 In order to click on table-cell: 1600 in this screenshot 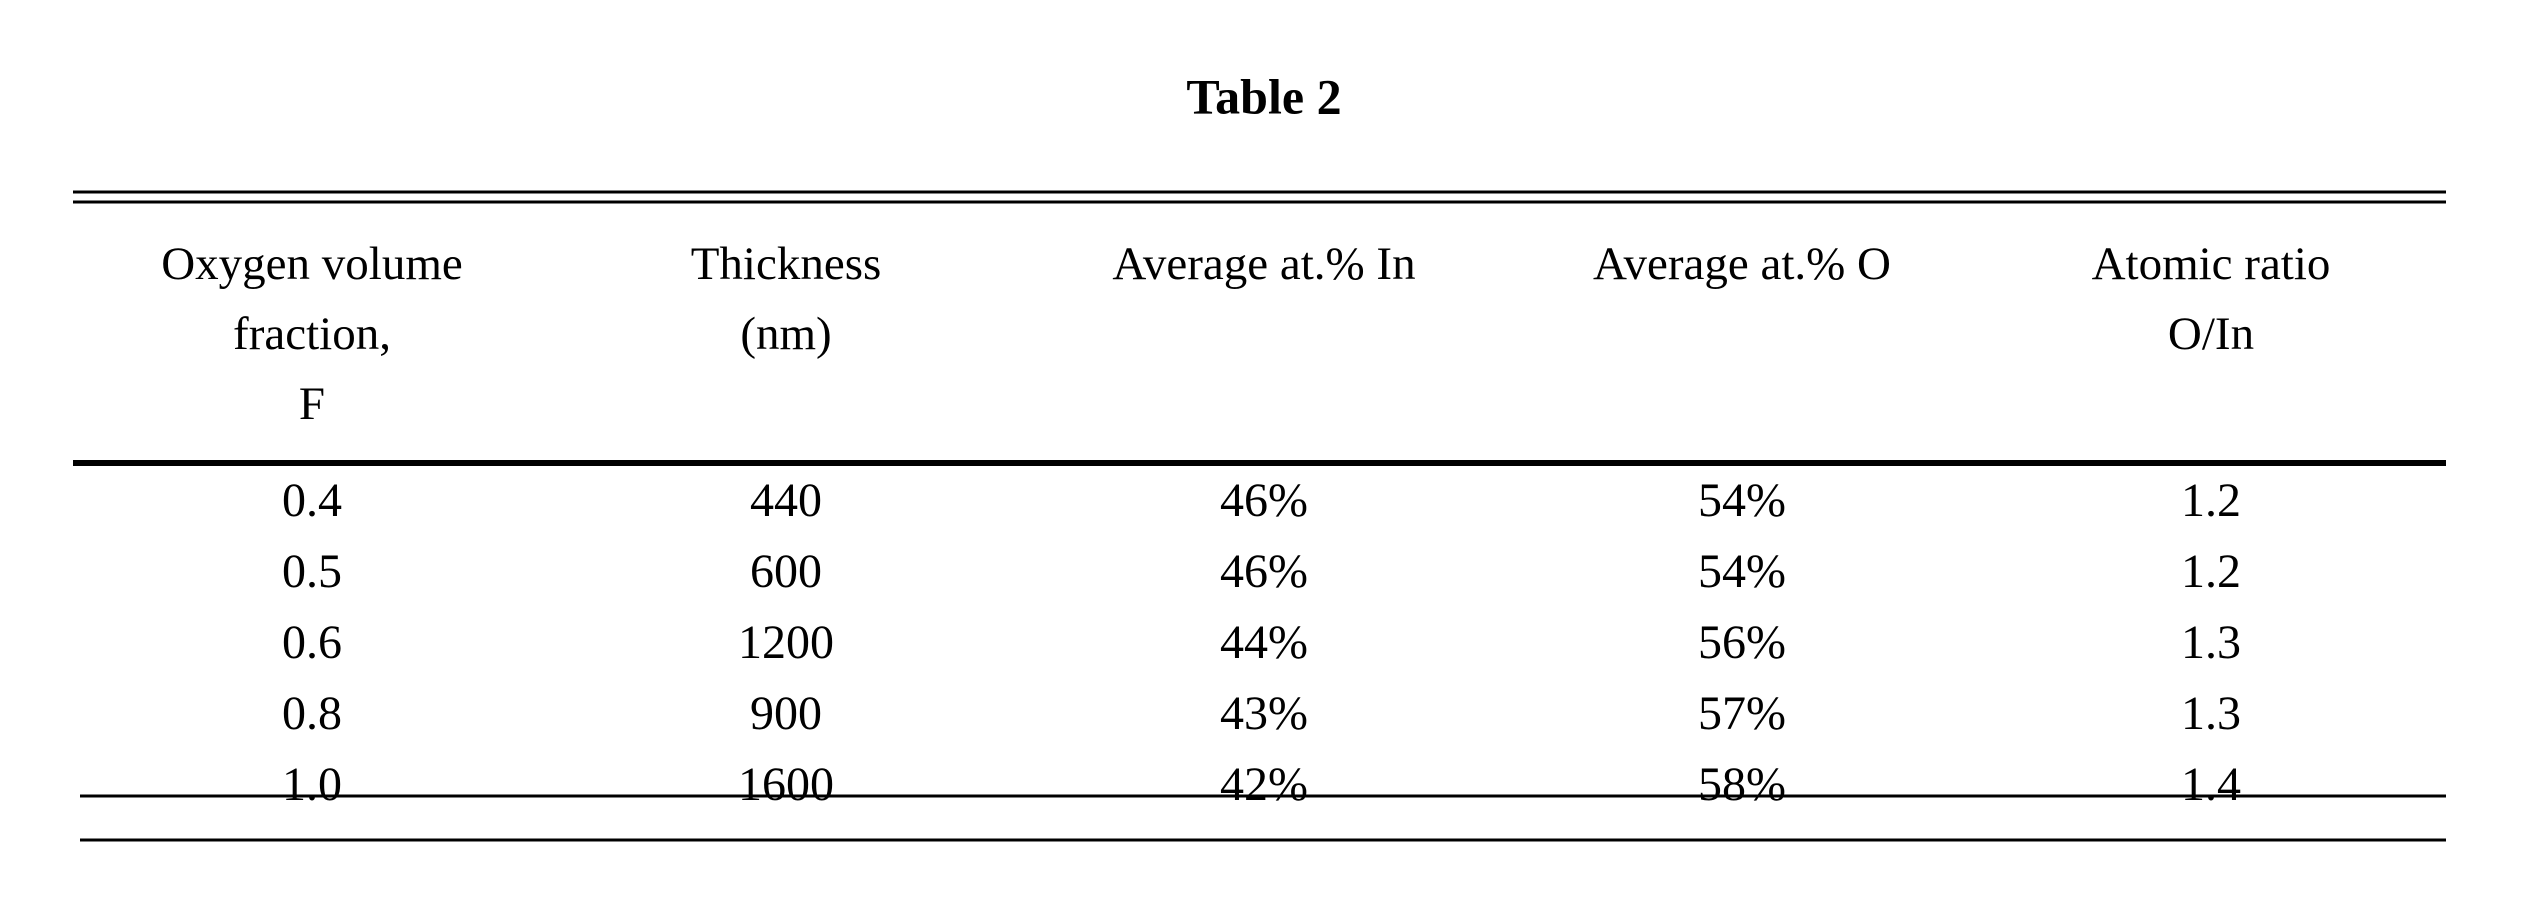, I will do `click(786, 784)`.